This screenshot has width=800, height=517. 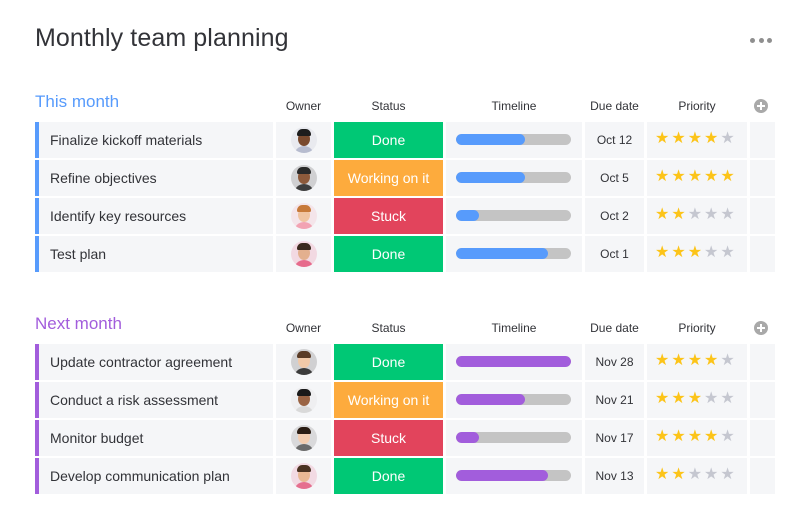 I want to click on woman-avatar-icon, so click(x=304, y=438).